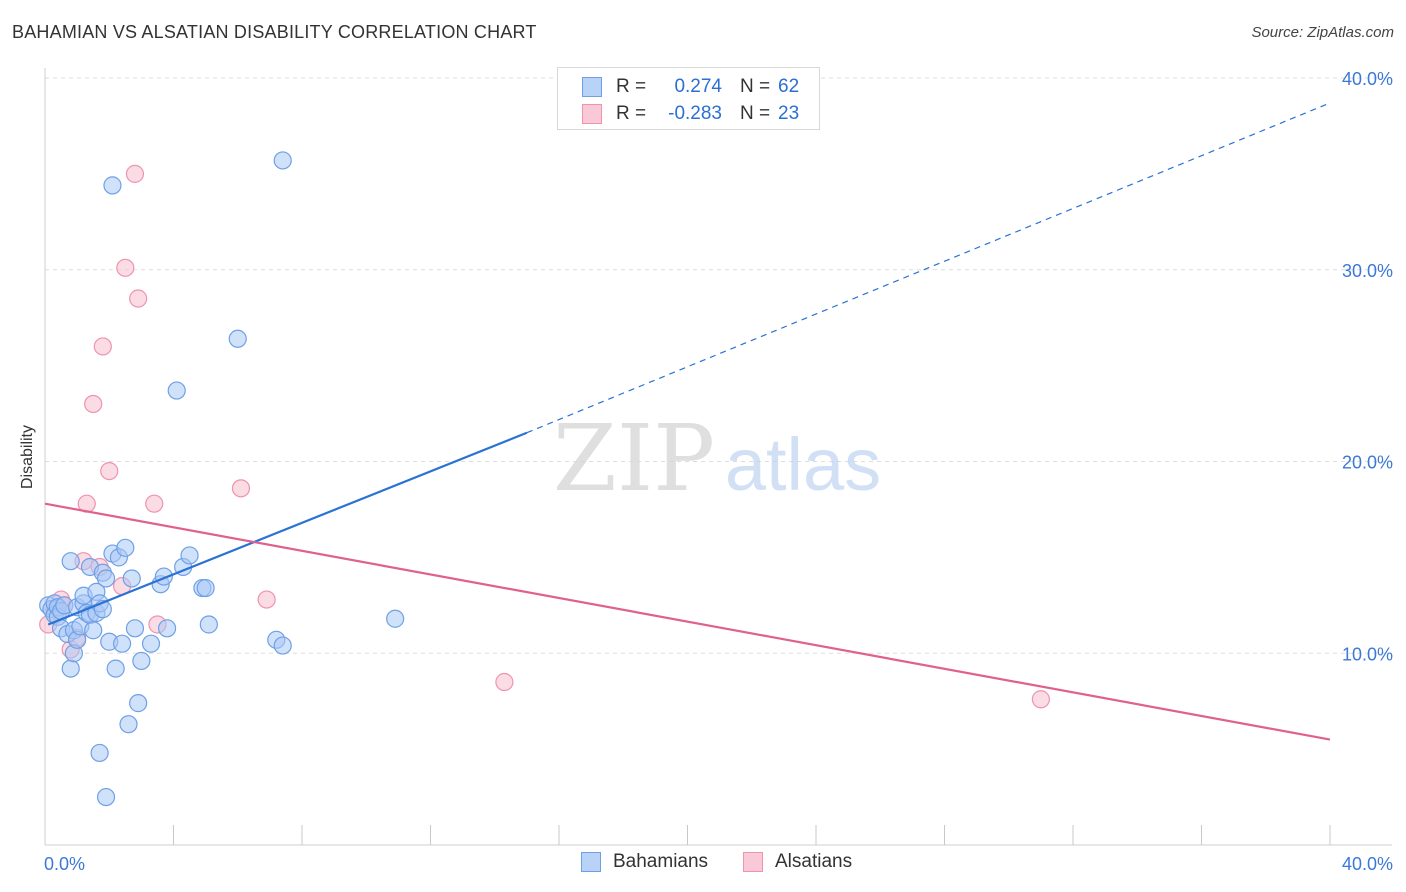 The width and height of the screenshot is (1406, 892). I want to click on y-tick-label: 10.0%, so click(1367, 654).